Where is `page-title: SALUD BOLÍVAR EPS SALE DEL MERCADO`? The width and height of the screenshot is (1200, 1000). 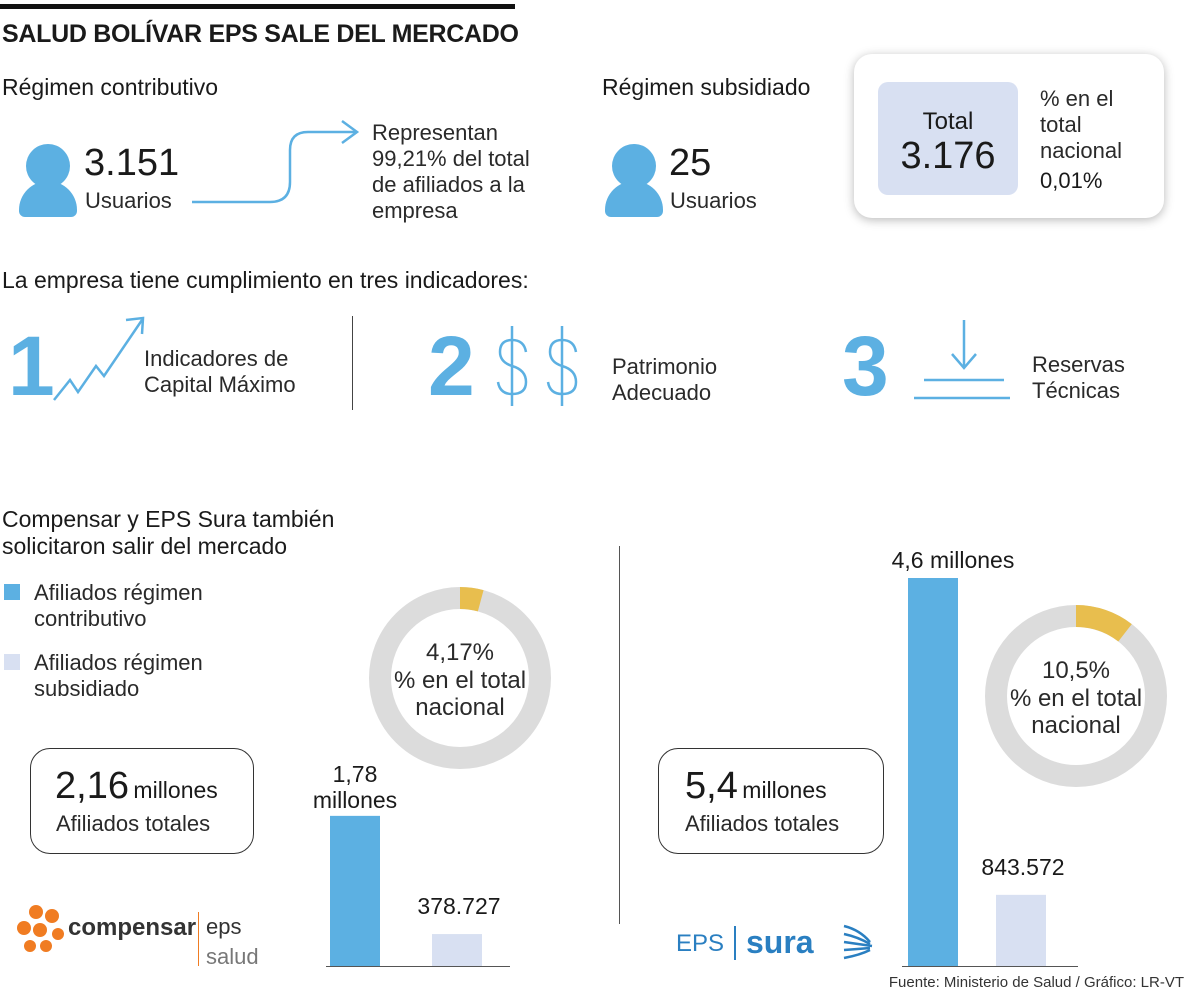
page-title: SALUD BOLÍVAR EPS SALE DEL MERCADO is located at coordinates (260, 34).